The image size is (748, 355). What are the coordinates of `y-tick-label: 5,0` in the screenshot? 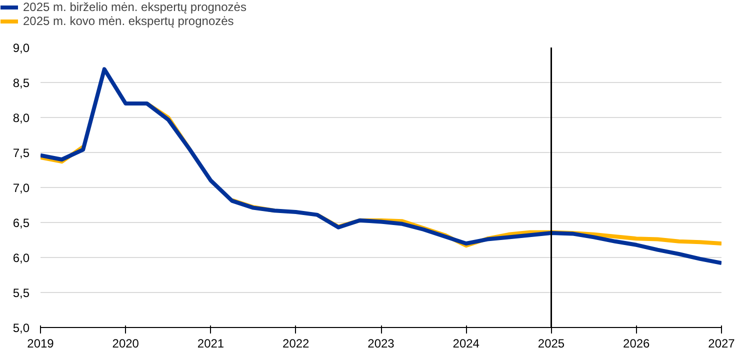 It's located at (21, 328).